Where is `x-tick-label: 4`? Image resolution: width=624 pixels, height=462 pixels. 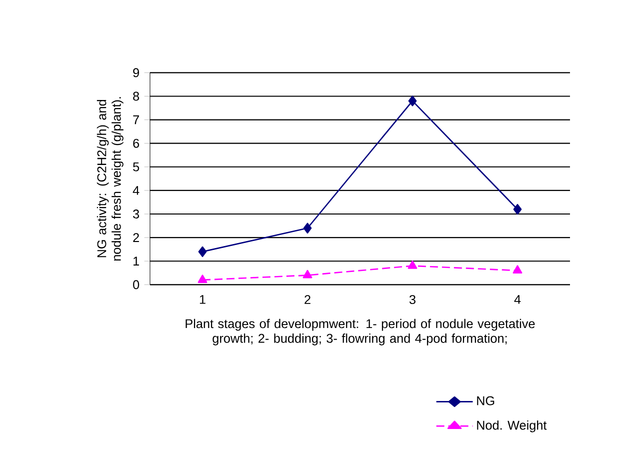
x-tick-label: 4 is located at coordinates (517, 299).